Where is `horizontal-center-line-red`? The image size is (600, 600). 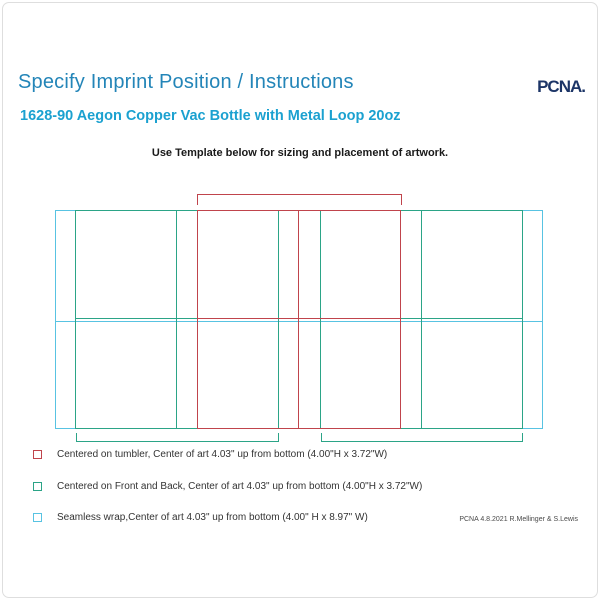 horizontal-center-line-red is located at coordinates (299, 318).